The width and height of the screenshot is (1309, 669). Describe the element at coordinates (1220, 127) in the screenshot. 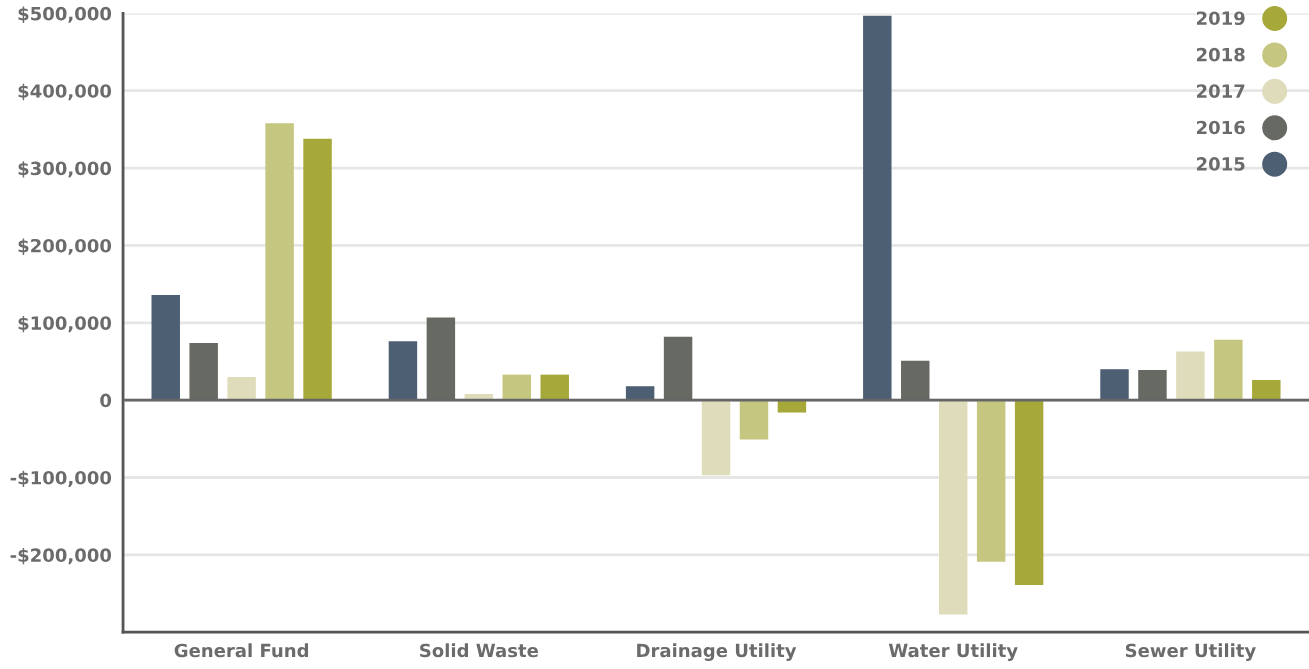

I see `legend-label: 2016` at that location.